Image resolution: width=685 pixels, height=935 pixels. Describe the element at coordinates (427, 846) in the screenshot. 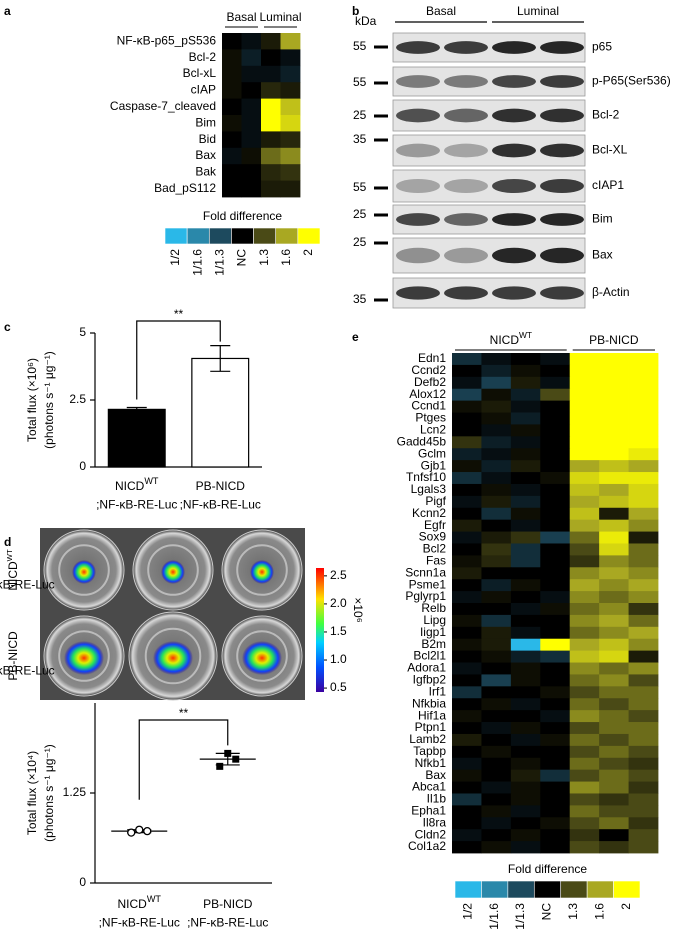

I see `row-label: Col1a2` at that location.